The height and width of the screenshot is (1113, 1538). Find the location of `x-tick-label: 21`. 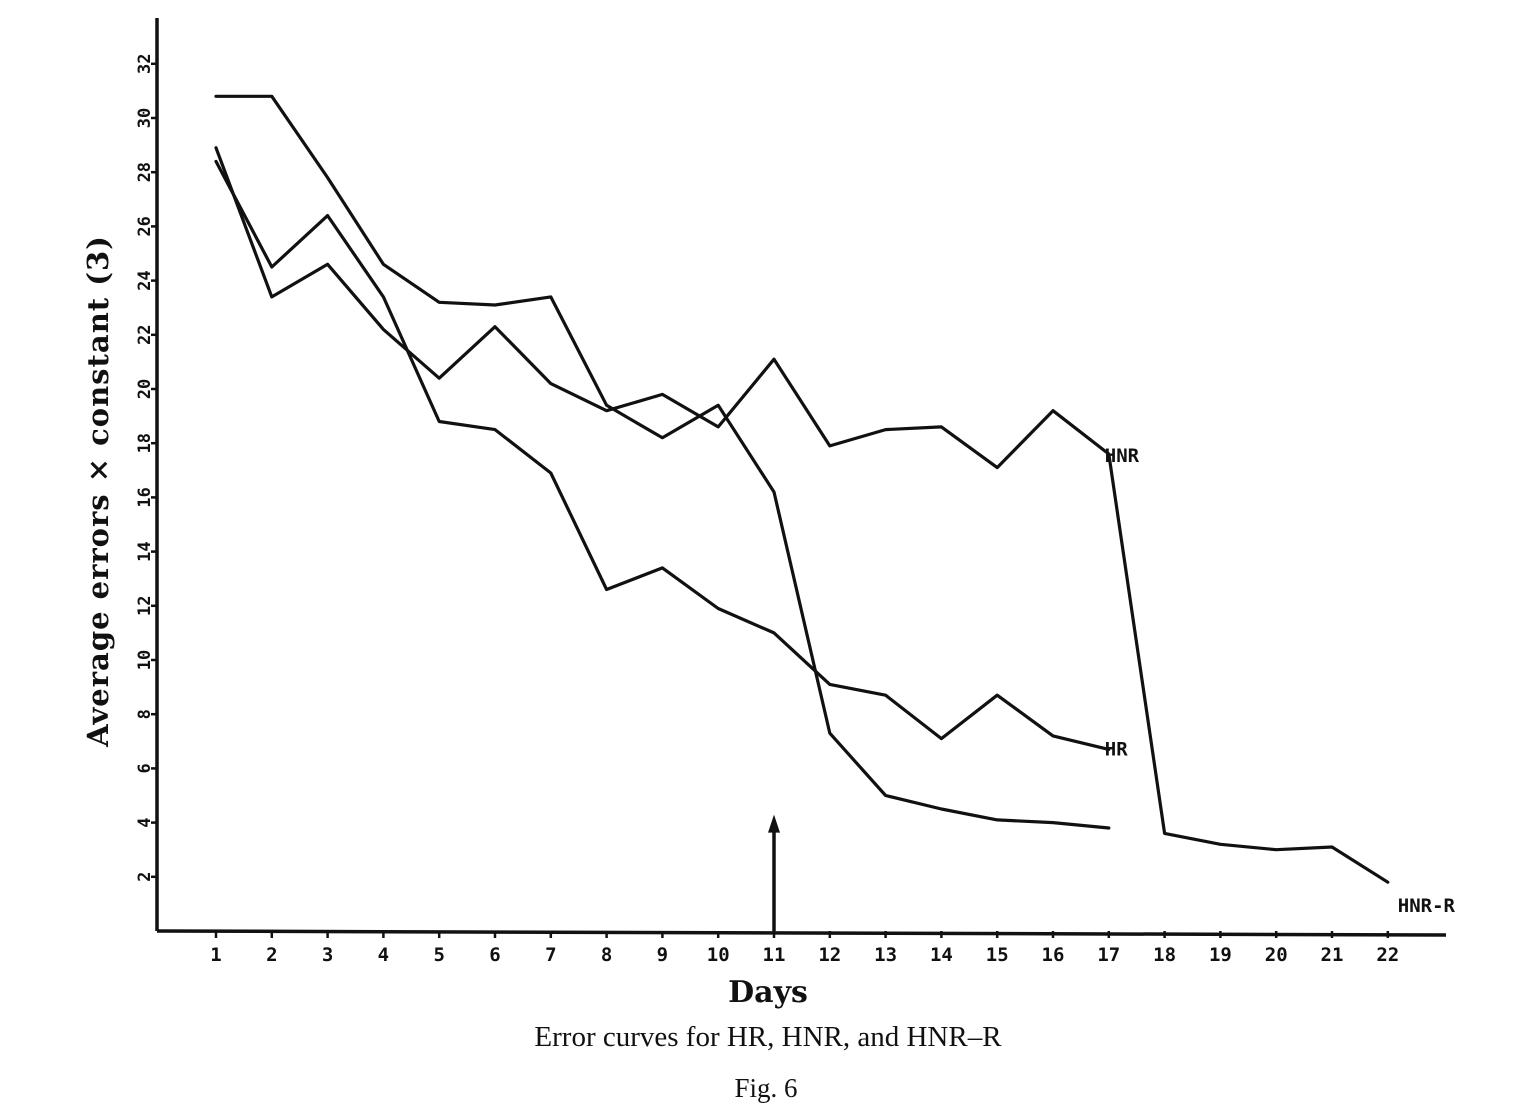

x-tick-label: 21 is located at coordinates (1332, 955).